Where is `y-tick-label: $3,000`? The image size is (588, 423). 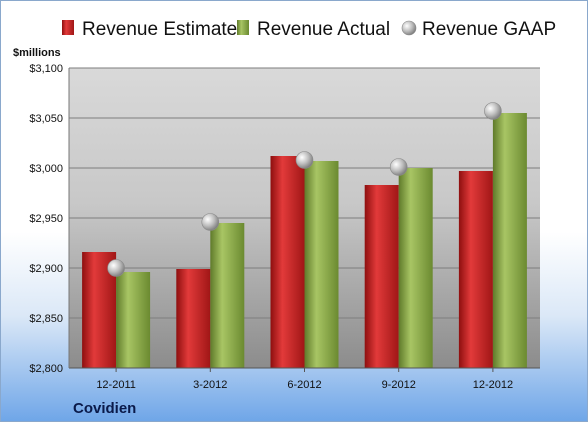
y-tick-label: $3,000 is located at coordinates (46, 169).